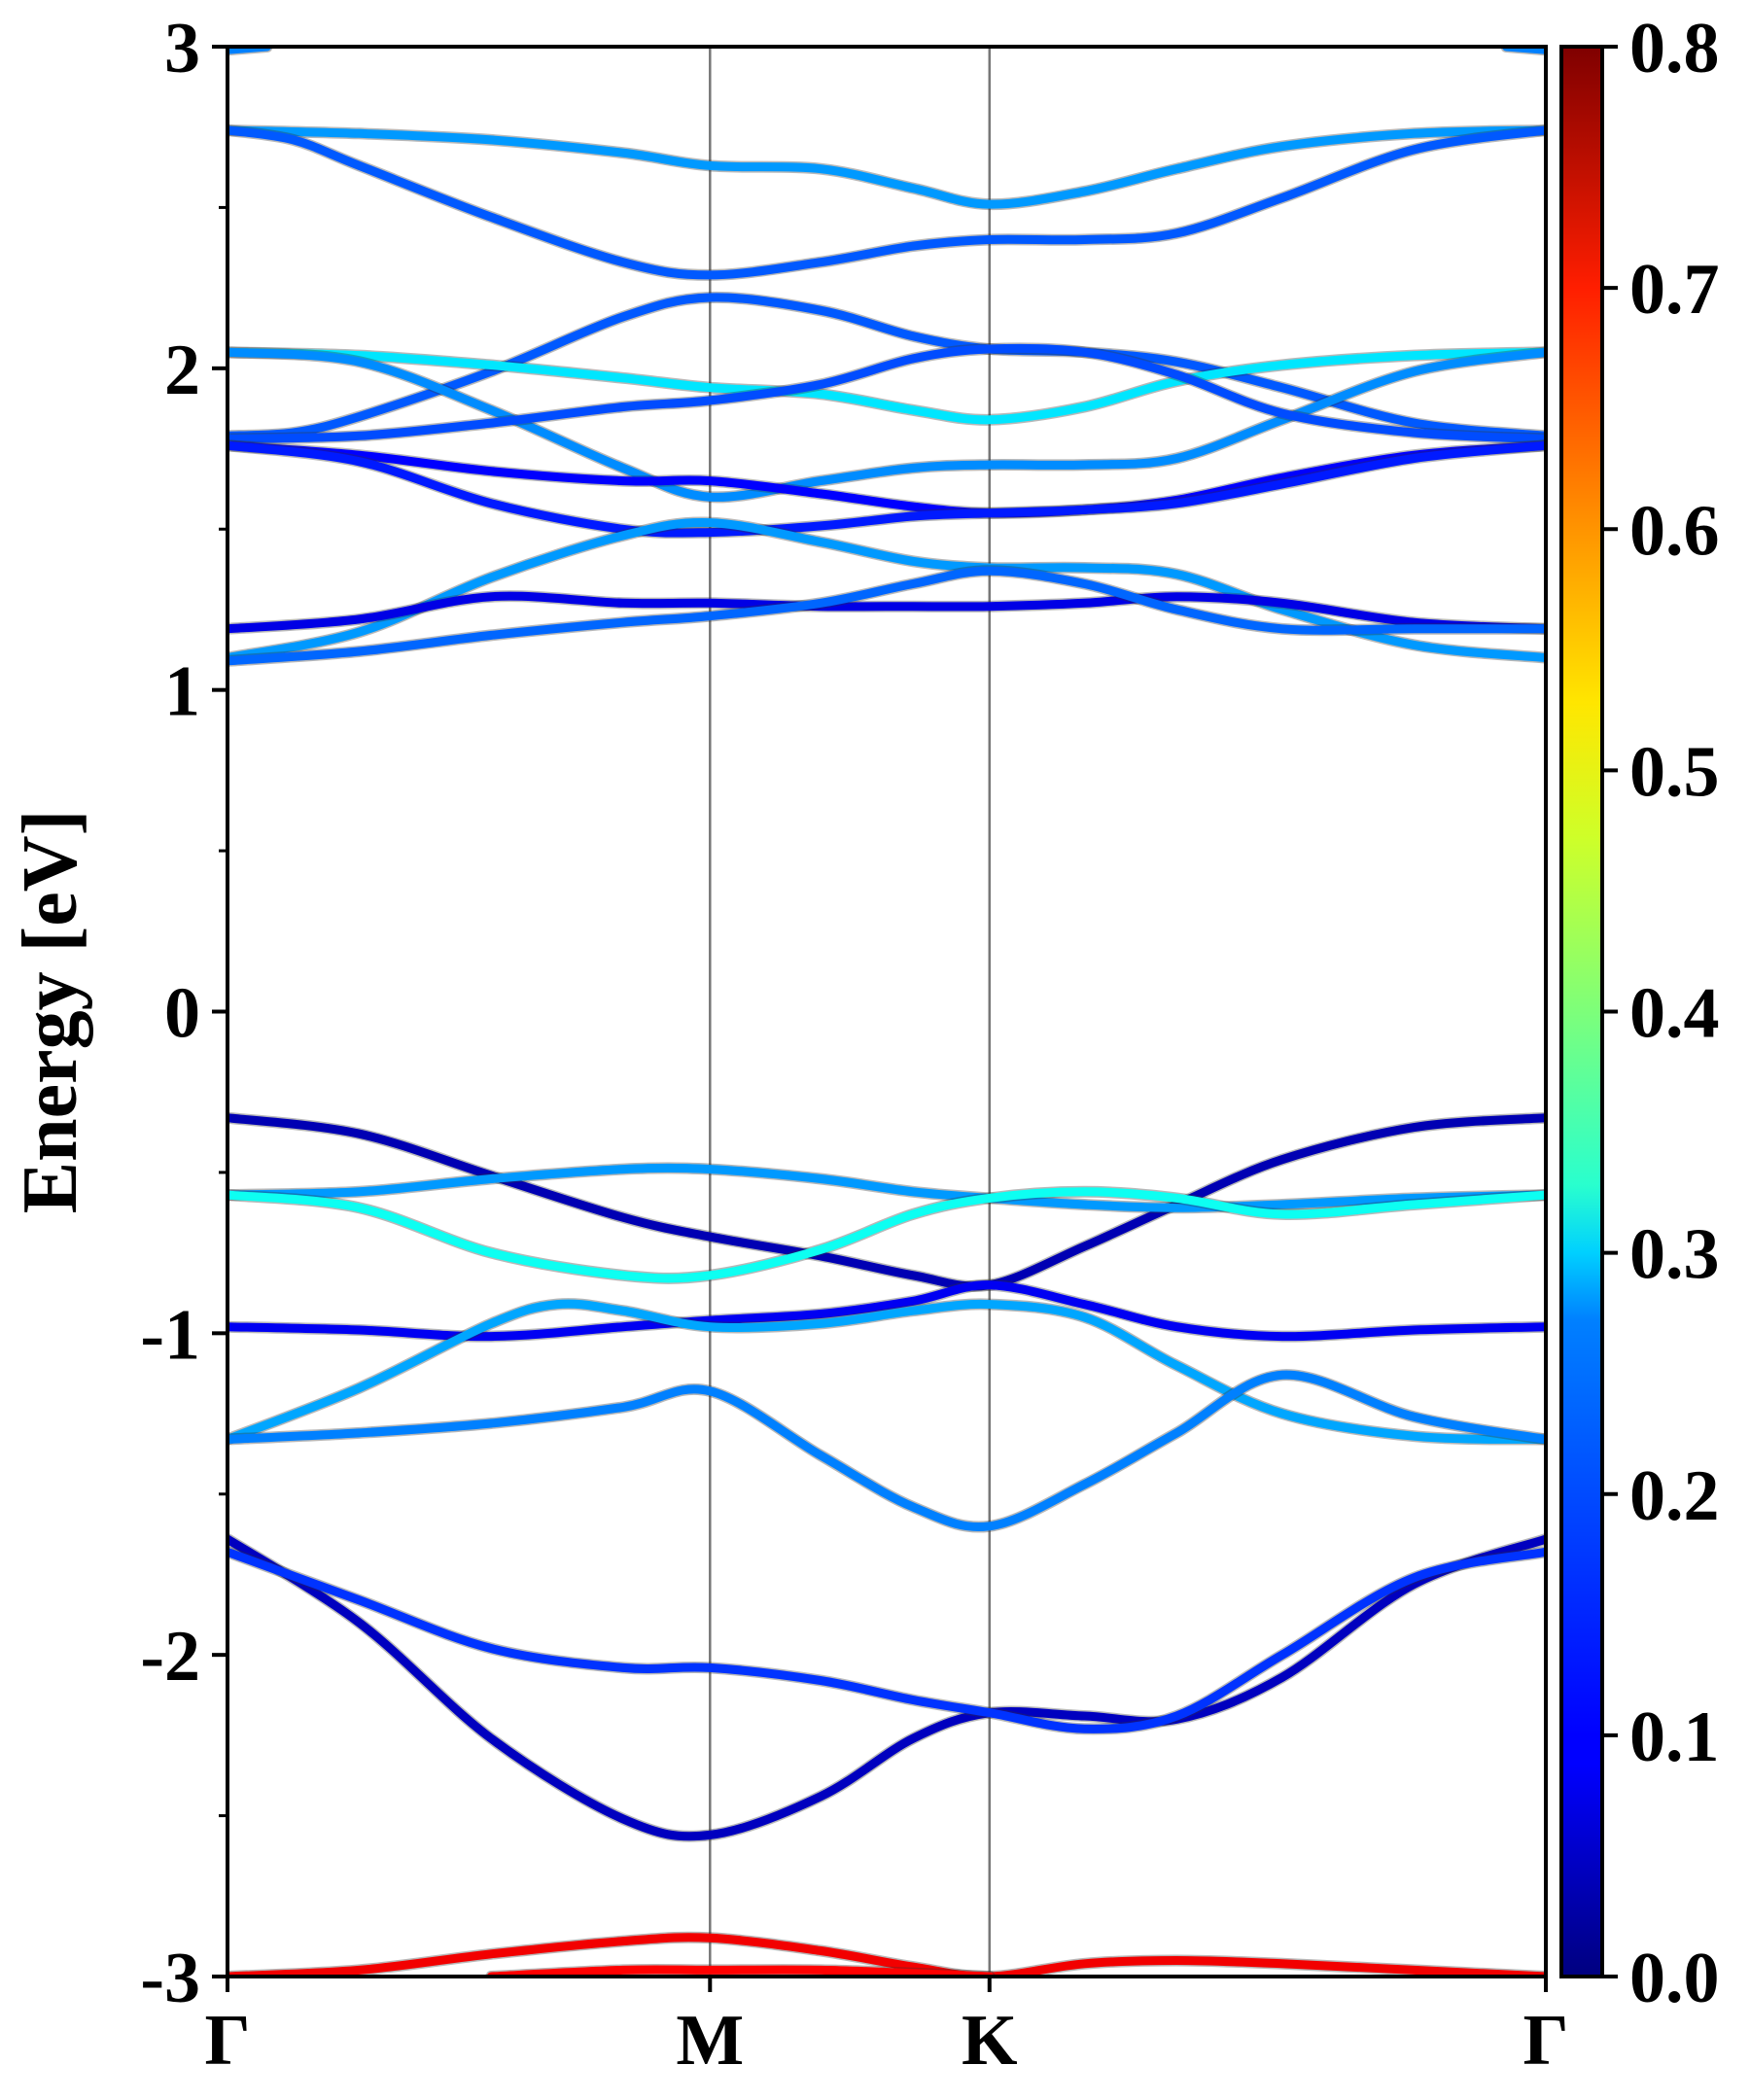 The height and width of the screenshot is (2100, 1750). I want to click on kpoint-label: K, so click(990, 2041).